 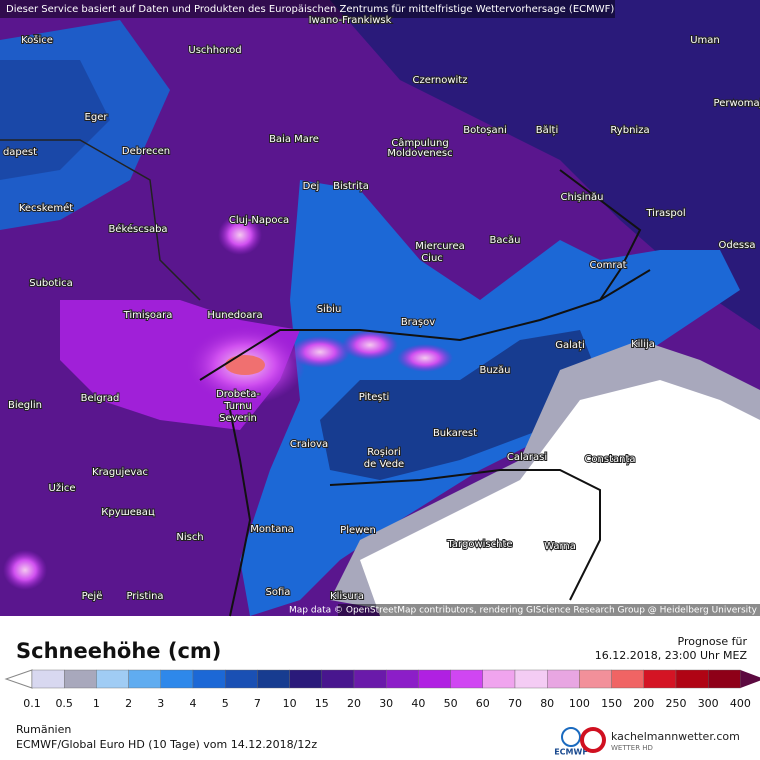 I want to click on site-sub: WETTER HD, so click(x=632, y=748).